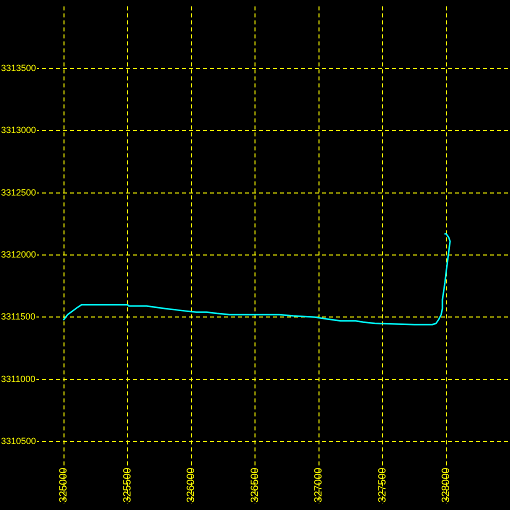 The height and width of the screenshot is (510, 510). I want to click on x-tick-label: 327000, so click(318, 485).